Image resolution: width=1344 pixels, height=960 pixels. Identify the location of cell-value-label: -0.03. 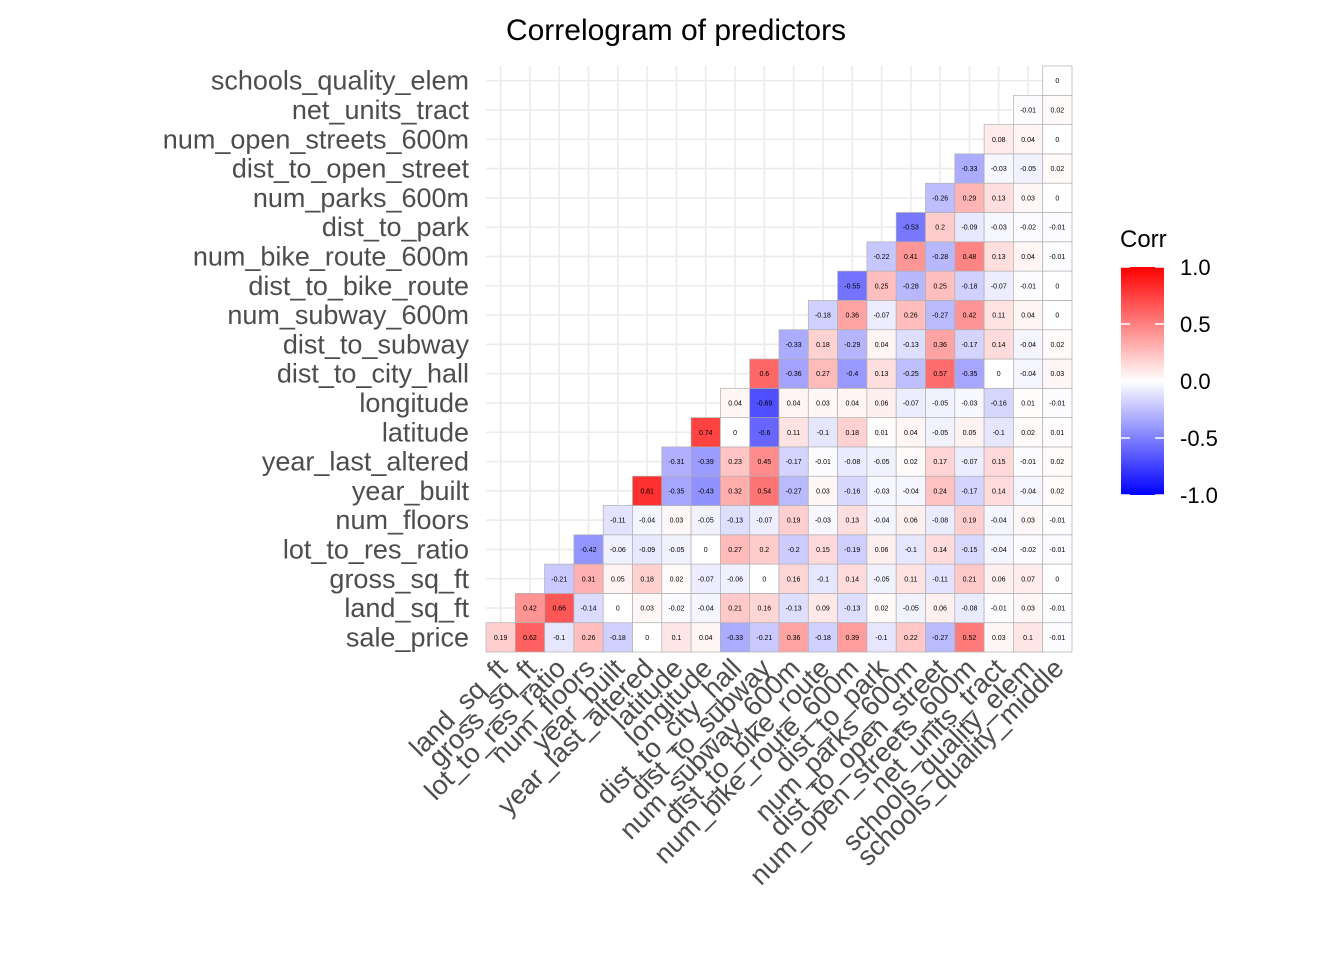
(823, 521).